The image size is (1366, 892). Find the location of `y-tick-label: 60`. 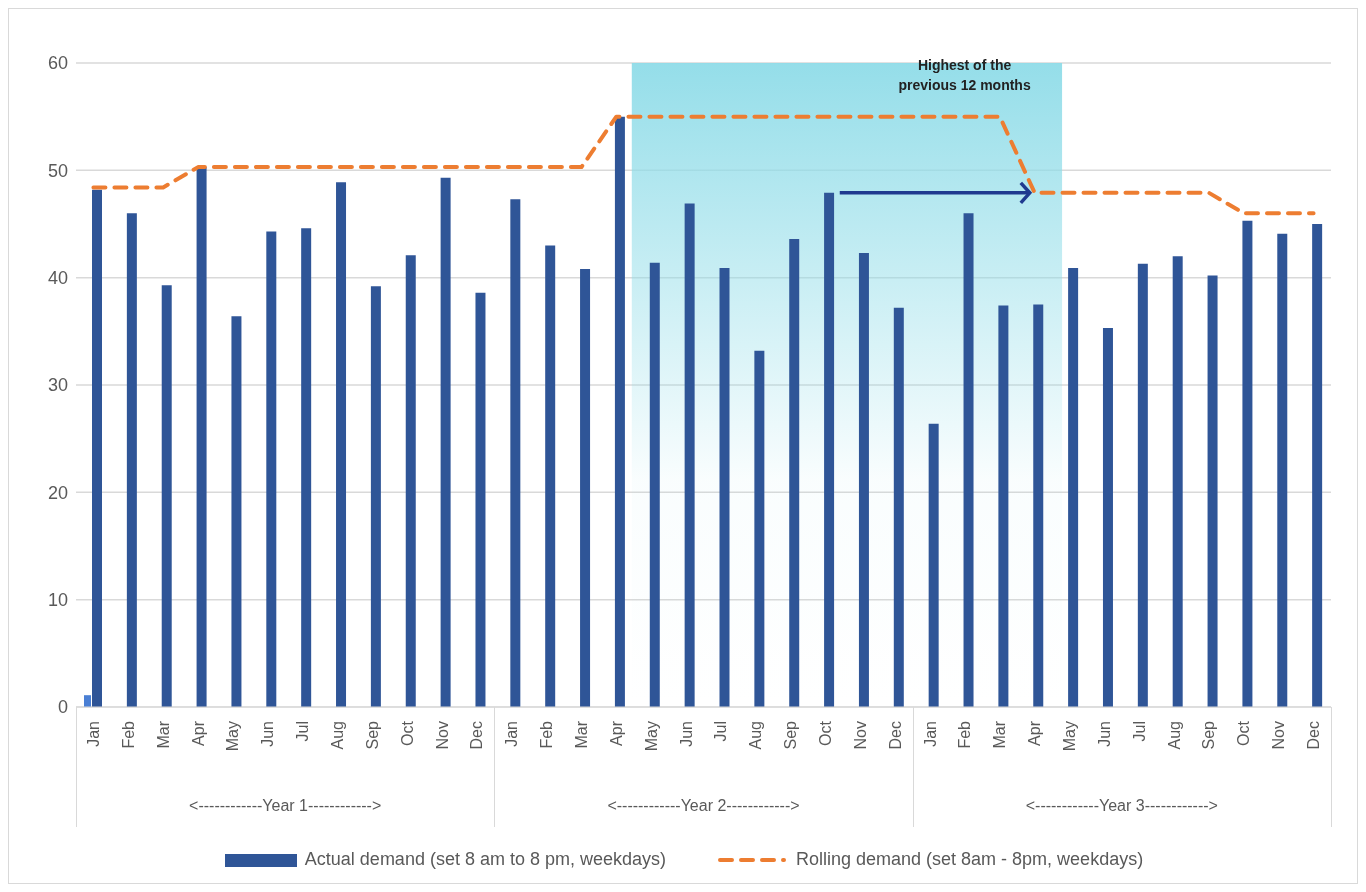

y-tick-label: 60 is located at coordinates (57, 63).